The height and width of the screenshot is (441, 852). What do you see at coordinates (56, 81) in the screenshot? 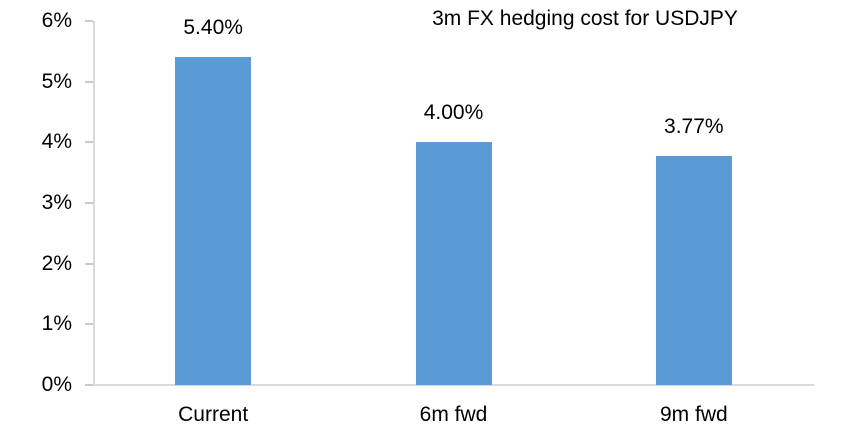
I see `y-axis-tick-label: 5%` at bounding box center [56, 81].